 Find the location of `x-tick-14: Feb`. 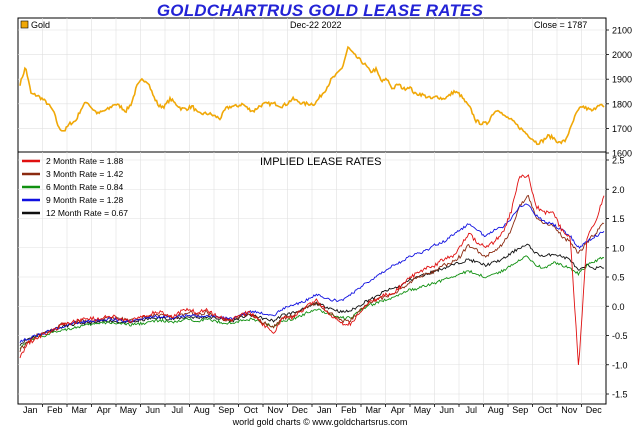

x-tick-14: Feb is located at coordinates (349, 410).